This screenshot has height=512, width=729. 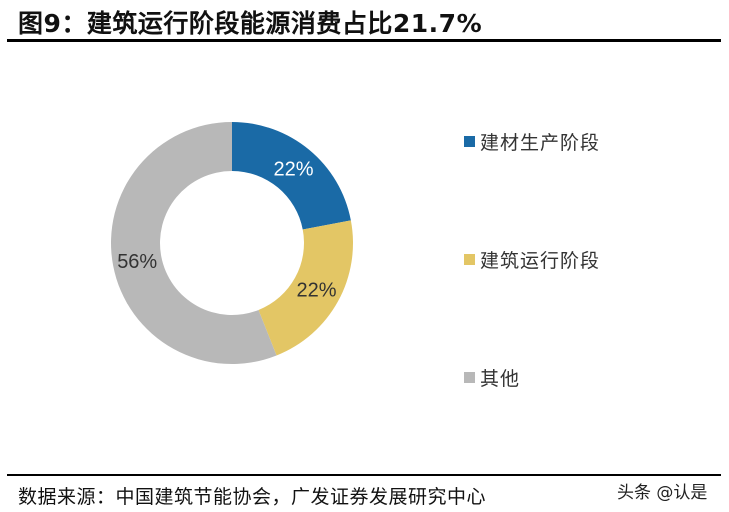 What do you see at coordinates (252, 497) in the screenshot?
I see `data-source-note: 数据来源：中国建筑节能协会，广发证券发展研究中心` at bounding box center [252, 497].